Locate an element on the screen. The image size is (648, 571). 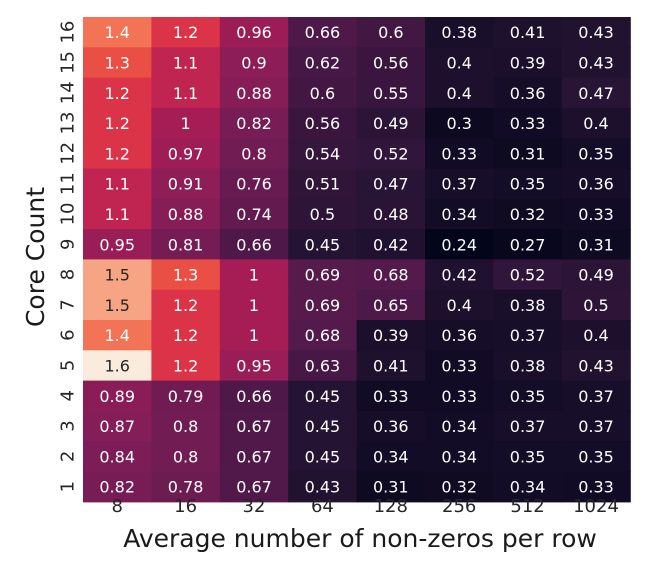
y-tick-label: 2 is located at coordinates (68, 456).